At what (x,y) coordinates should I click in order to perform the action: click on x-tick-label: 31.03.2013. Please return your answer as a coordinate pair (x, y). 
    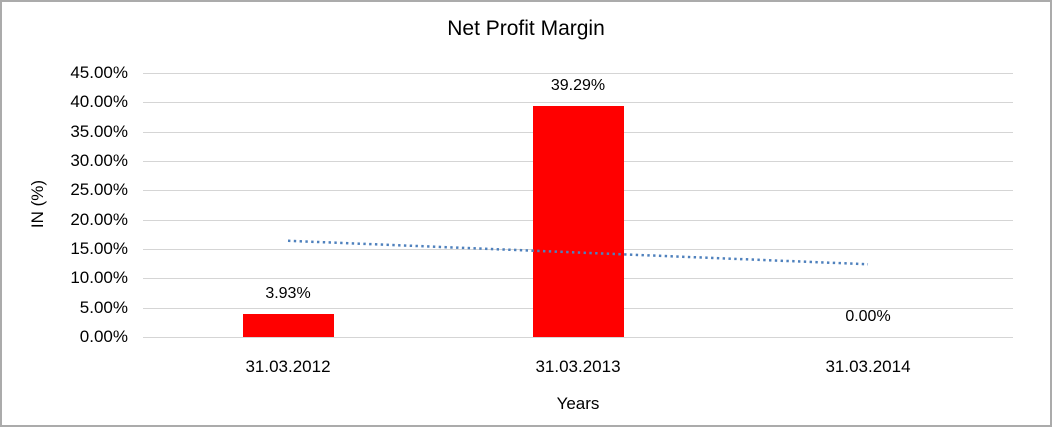
    Looking at the image, I should click on (578, 366).